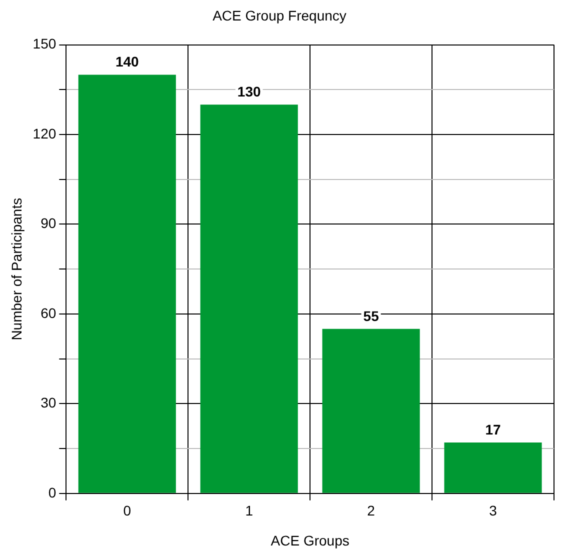  Describe the element at coordinates (249, 510) in the screenshot. I see `x-tick-label: 1` at that location.